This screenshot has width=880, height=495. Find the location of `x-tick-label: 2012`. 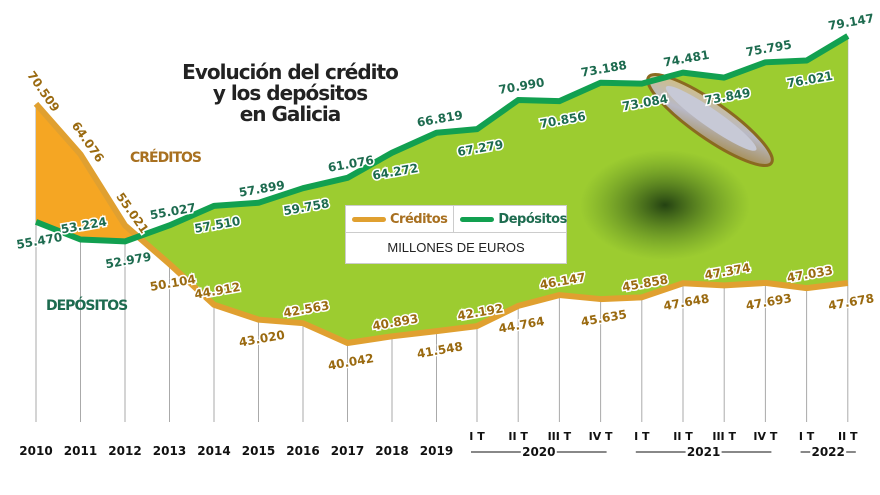

x-tick-label: 2012 is located at coordinates (124, 451).